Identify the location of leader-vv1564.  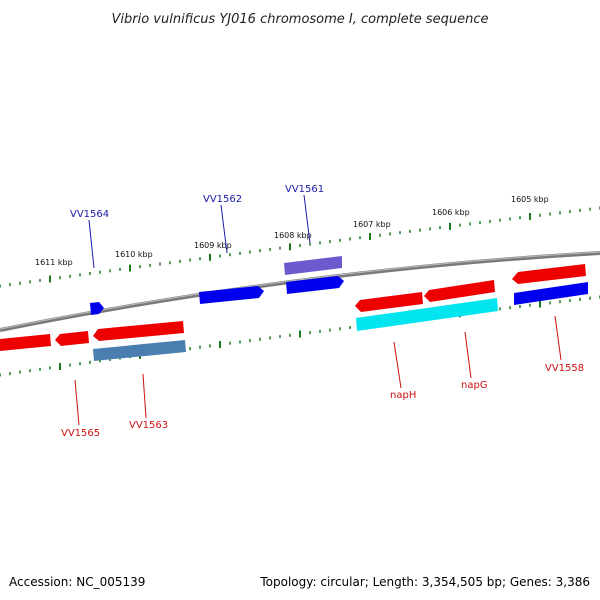
(91, 244).